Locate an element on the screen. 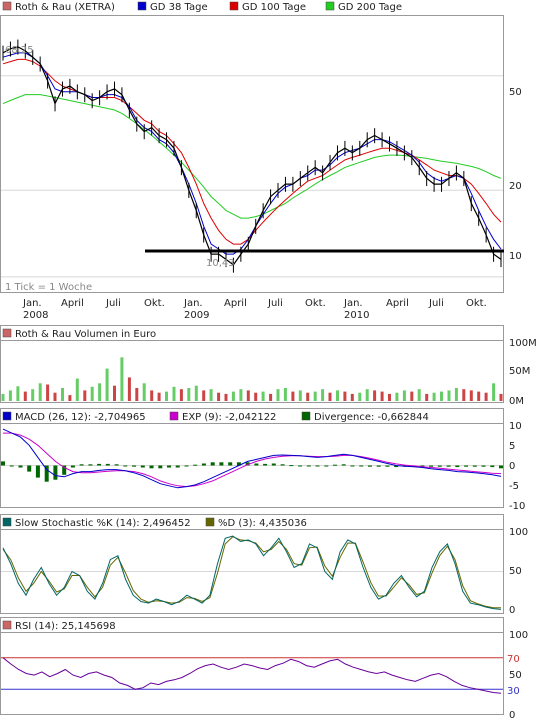 This screenshot has width=545, height=722. volume-legend-label: Roth & Rau Volumen in Euro is located at coordinates (85, 334).